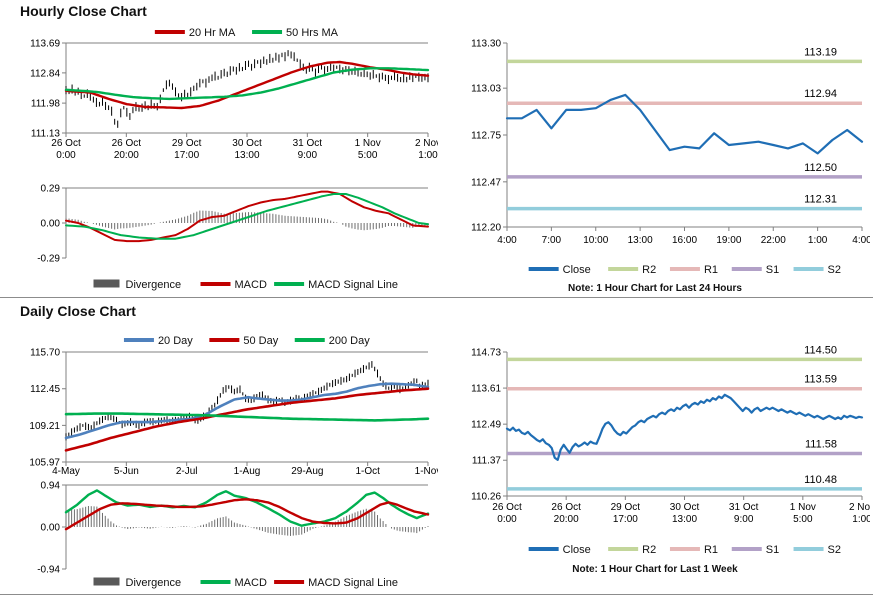 The image size is (873, 601). I want to click on svg-text: 112.20, so click(486, 228).